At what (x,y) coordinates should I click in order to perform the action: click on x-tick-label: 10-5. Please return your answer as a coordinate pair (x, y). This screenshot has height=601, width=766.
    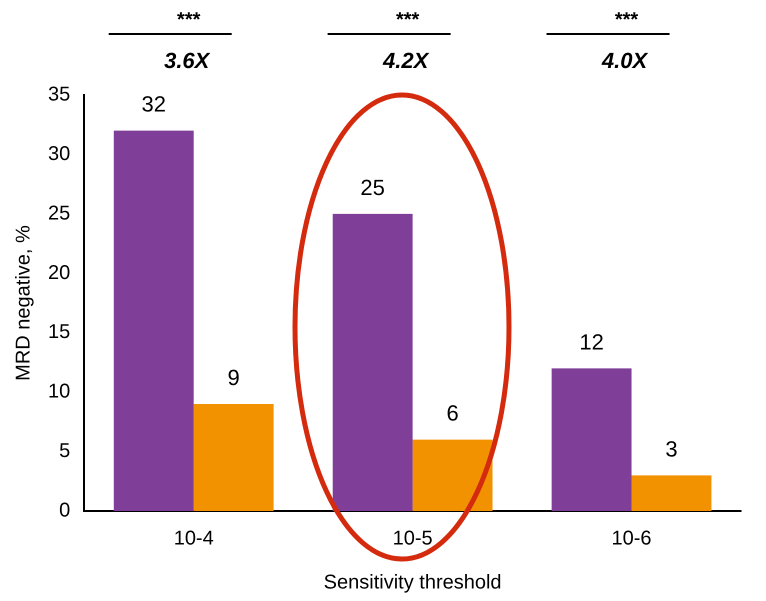
    Looking at the image, I should click on (412, 539).